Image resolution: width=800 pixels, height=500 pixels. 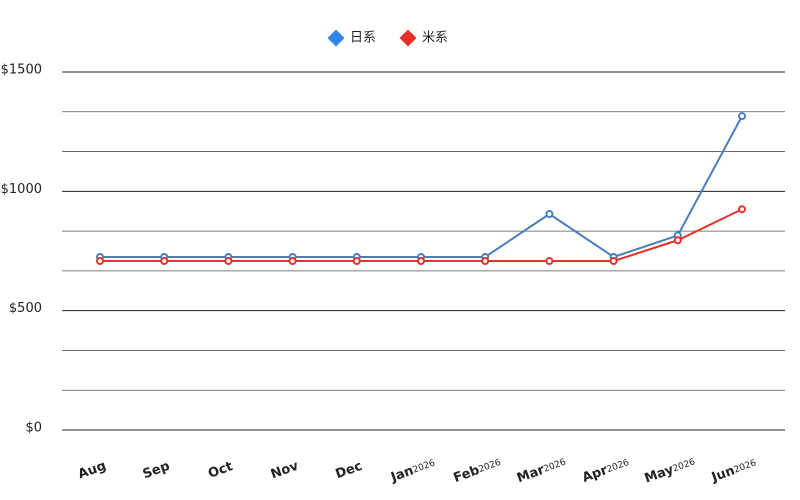 I want to click on x-tick-label: Dec, so click(x=348, y=469).